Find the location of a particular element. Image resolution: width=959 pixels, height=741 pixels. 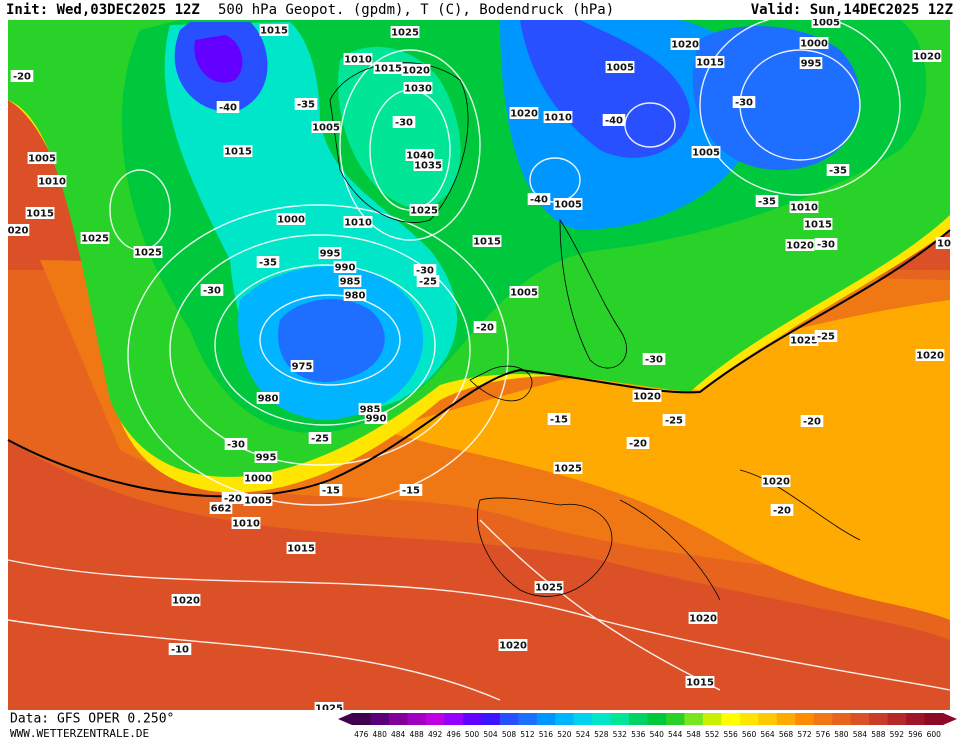

isobar-label: 020 is located at coordinates (18, 231).